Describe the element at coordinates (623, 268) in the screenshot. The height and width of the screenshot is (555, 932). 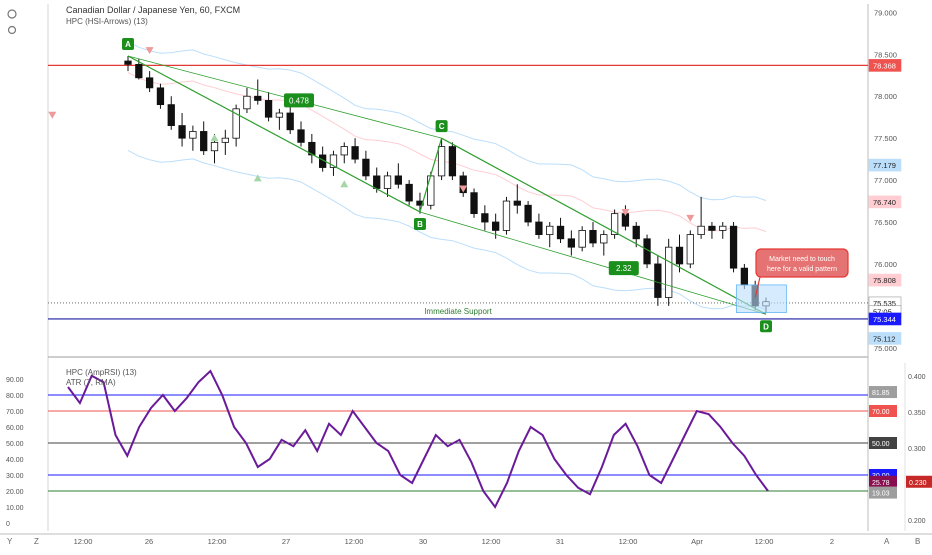
I see `ratio-box` at that location.